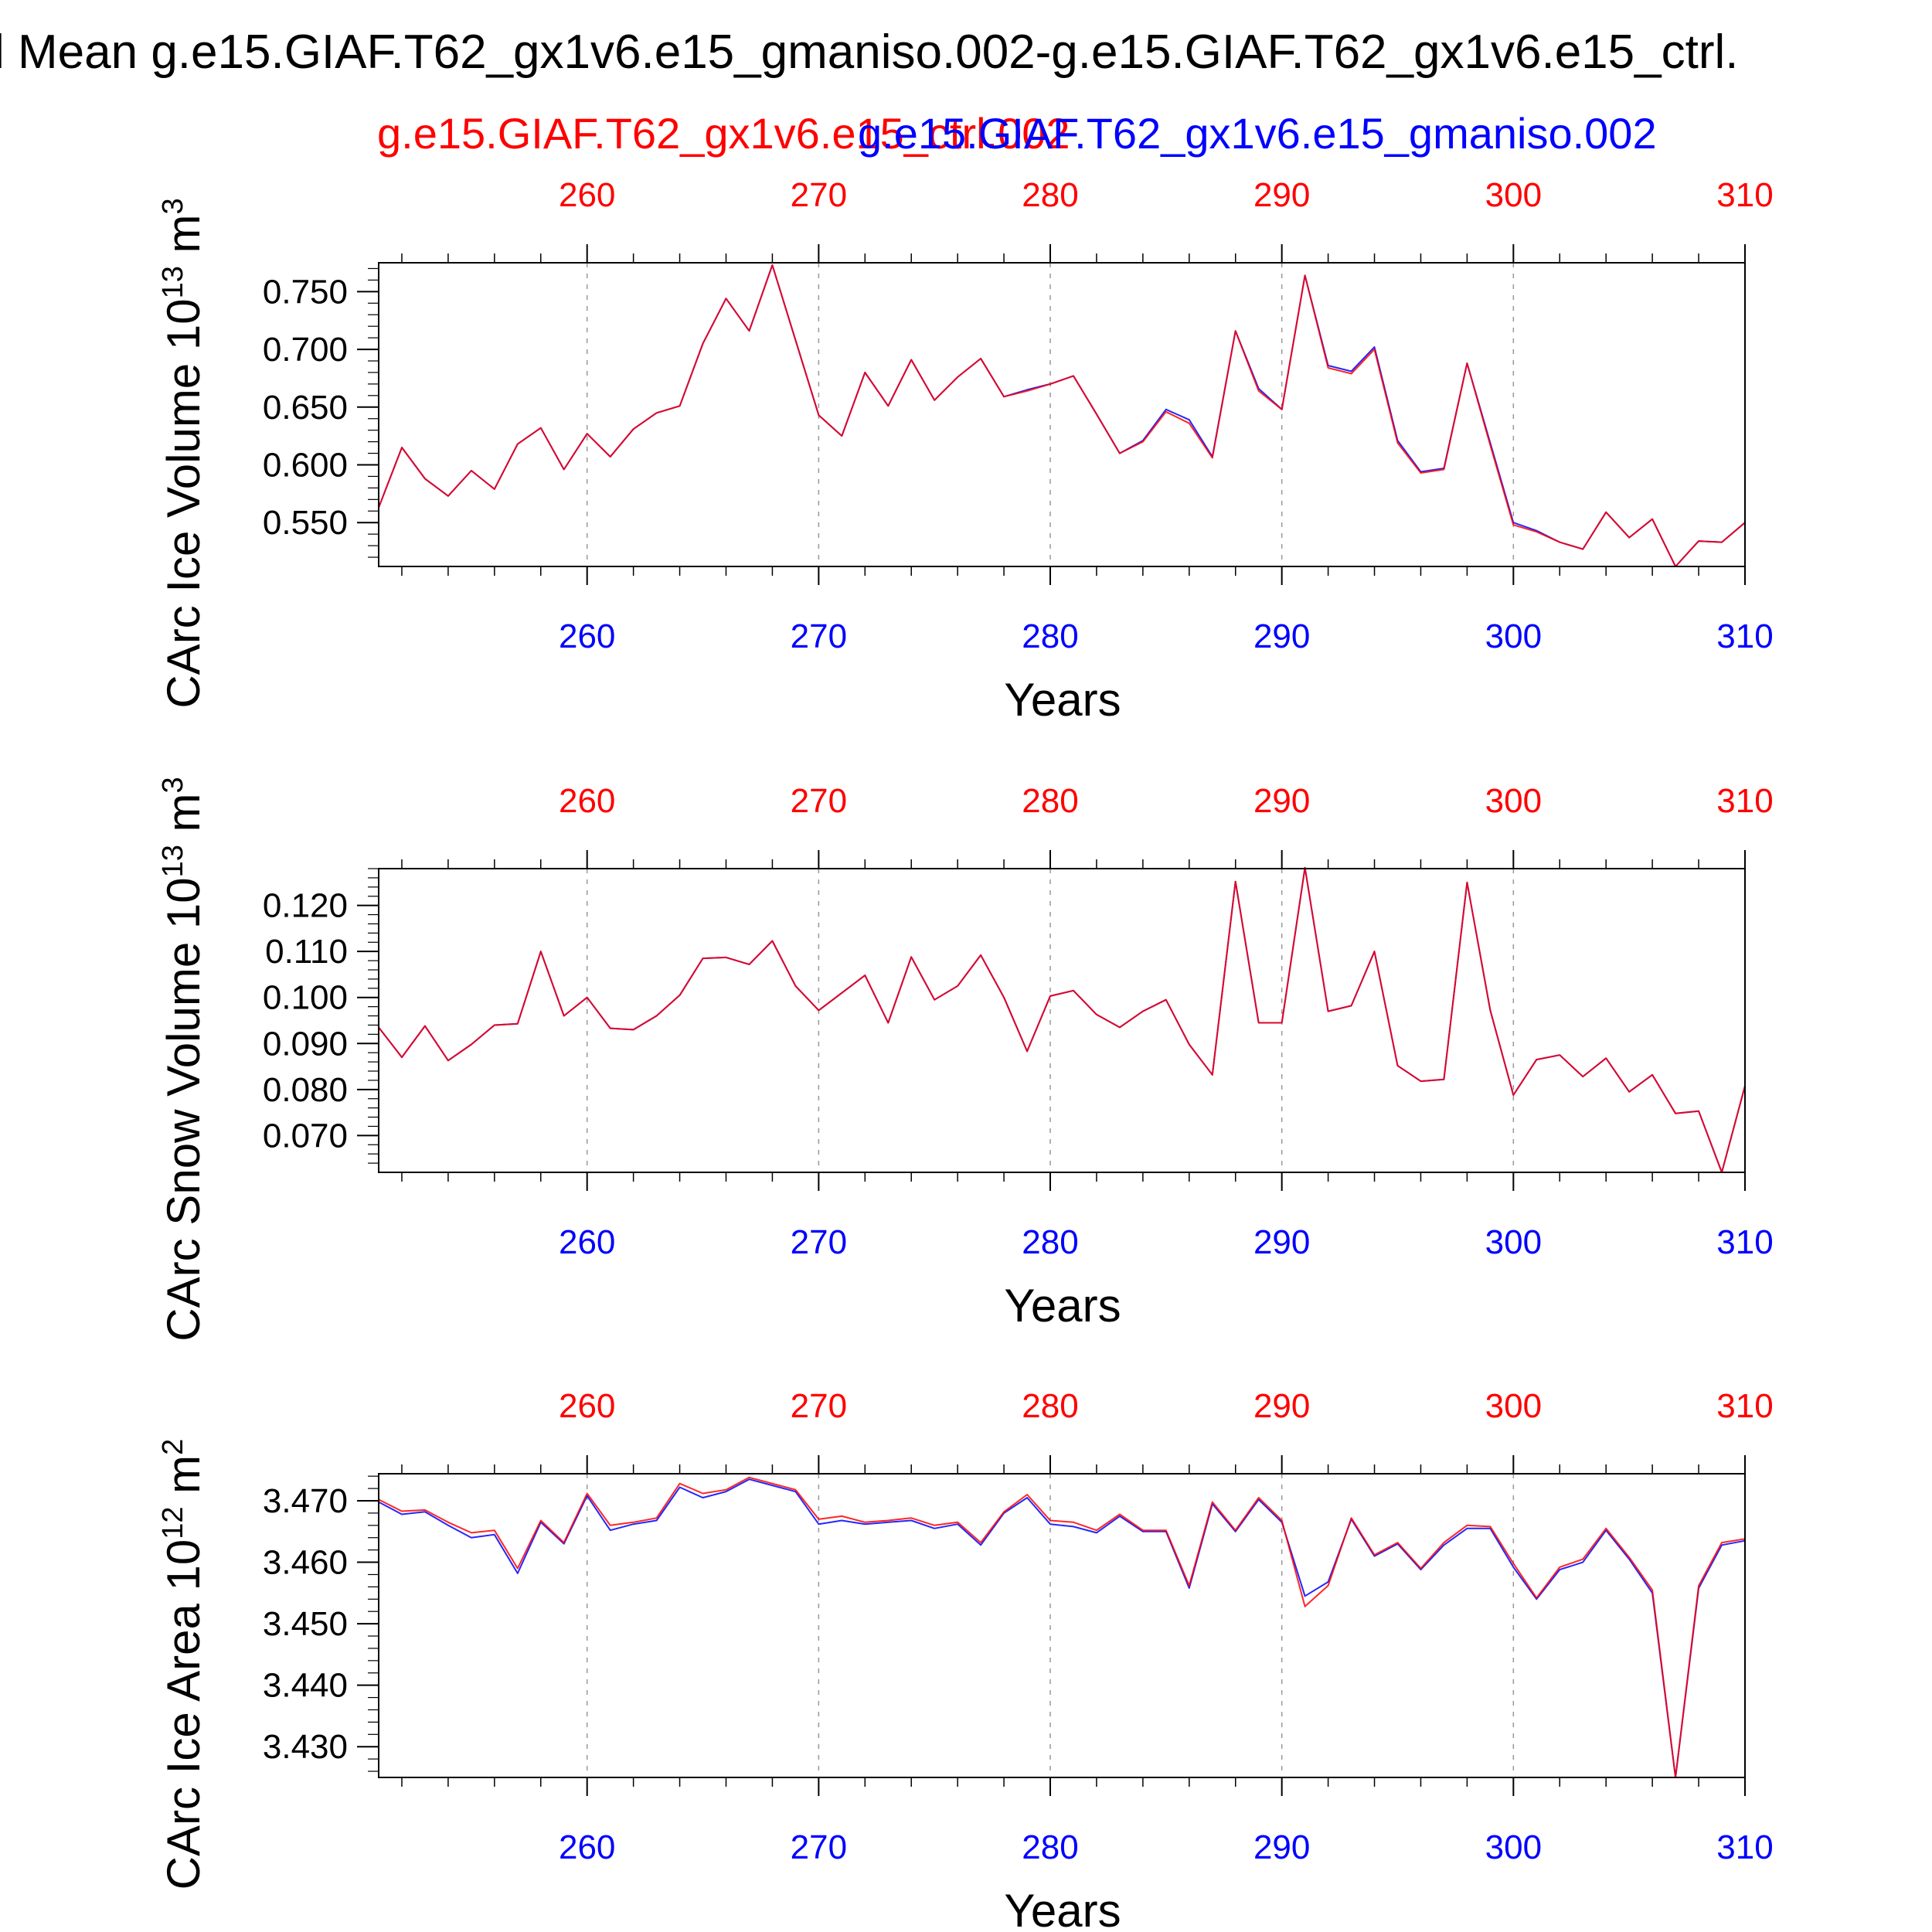 The height and width of the screenshot is (1932, 1932). What do you see at coordinates (305, 1686) in the screenshot?
I see `y-tick-label: 3.440` at bounding box center [305, 1686].